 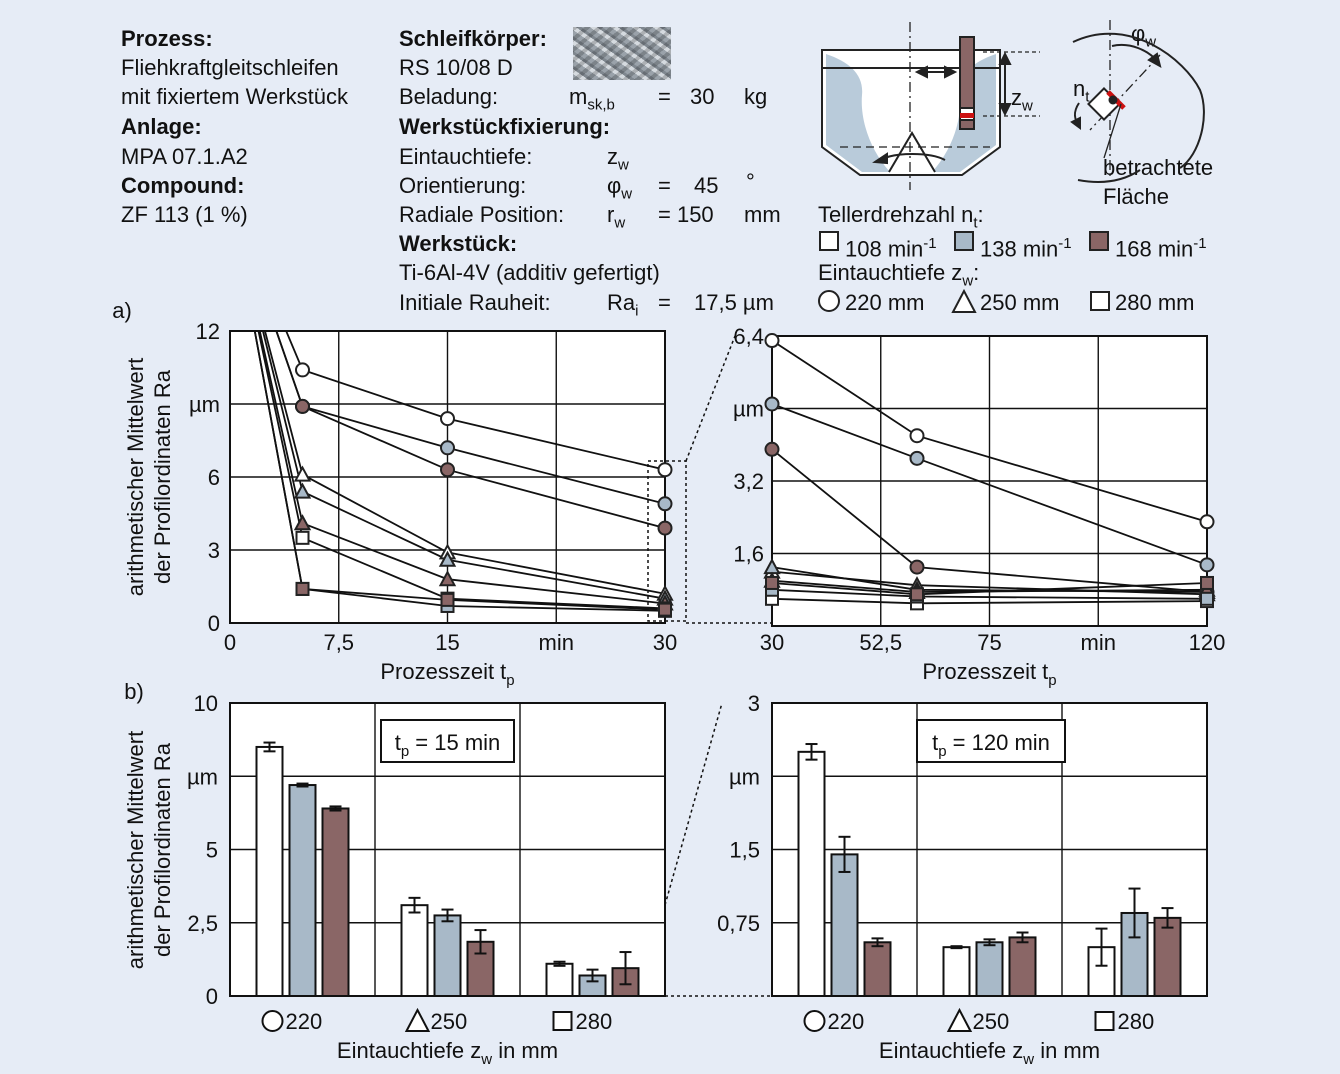 I want to click on speed-legend-168: 168 min-1, so click(x=1161, y=248).